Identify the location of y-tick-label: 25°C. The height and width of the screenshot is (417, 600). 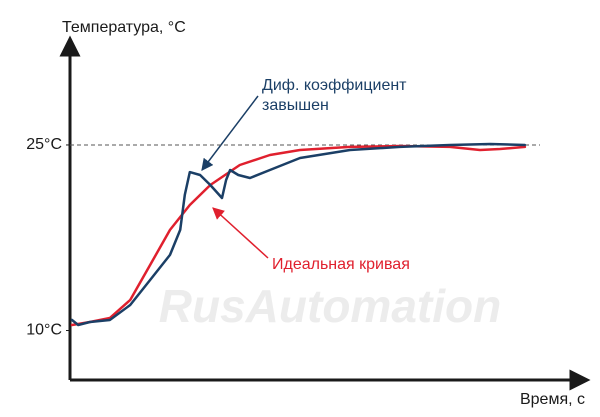
(44, 144).